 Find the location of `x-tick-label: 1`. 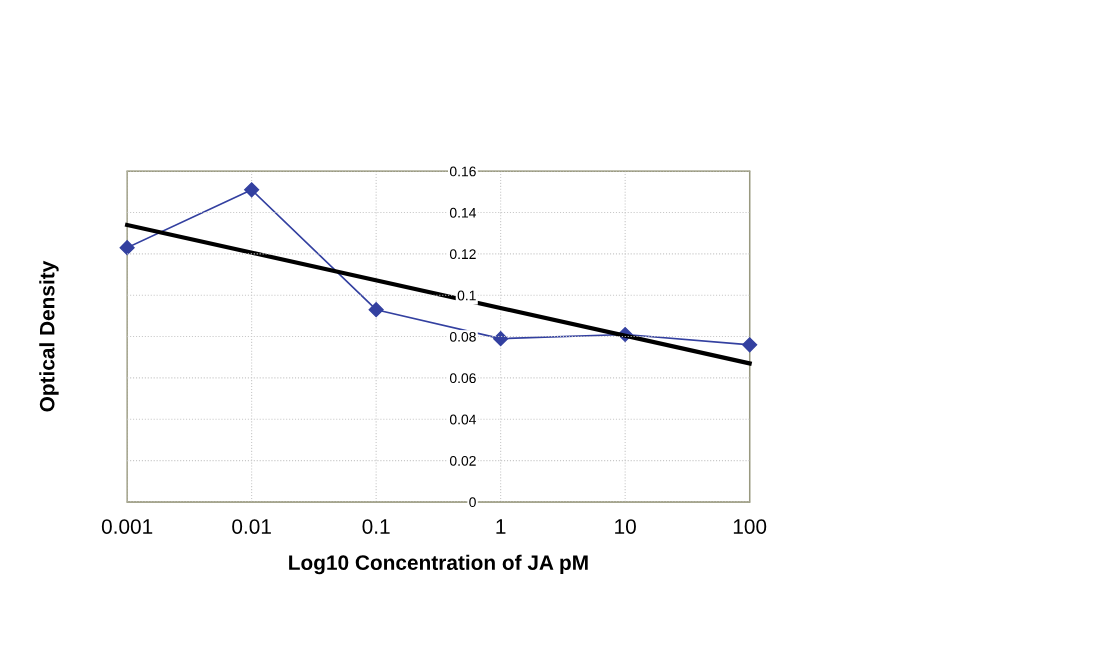

x-tick-label: 1 is located at coordinates (501, 526).